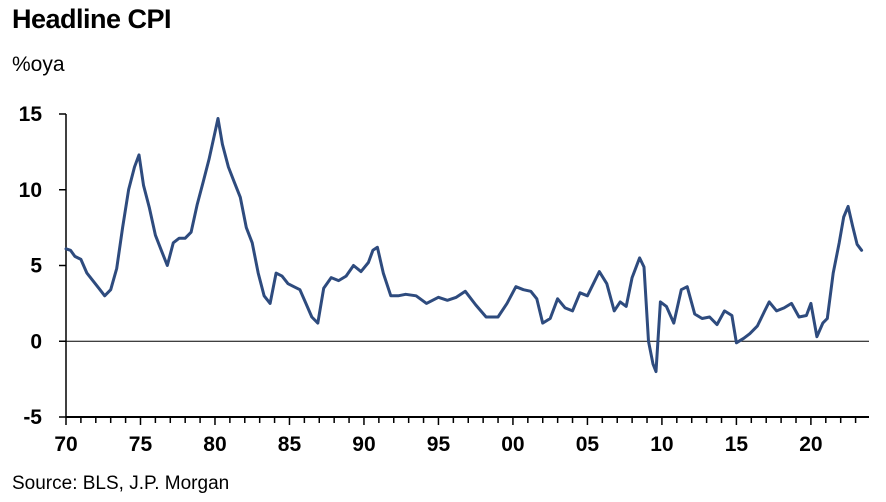  What do you see at coordinates (141, 444) in the screenshot?
I see `x-tick-label: 75` at bounding box center [141, 444].